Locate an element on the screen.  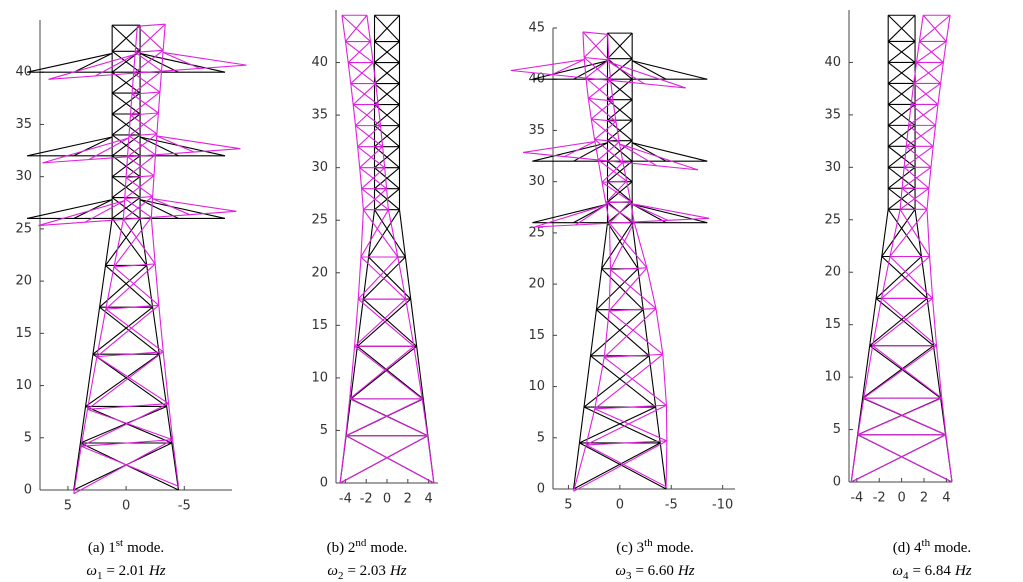
omega: ω is located at coordinates (897, 571).